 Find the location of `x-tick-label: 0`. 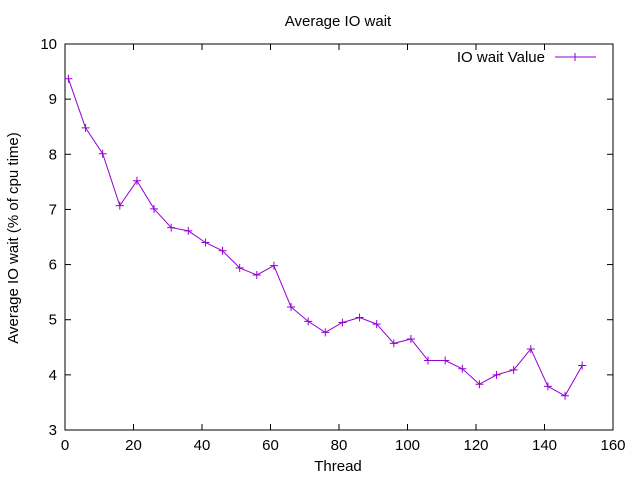

x-tick-label: 0 is located at coordinates (65, 445).